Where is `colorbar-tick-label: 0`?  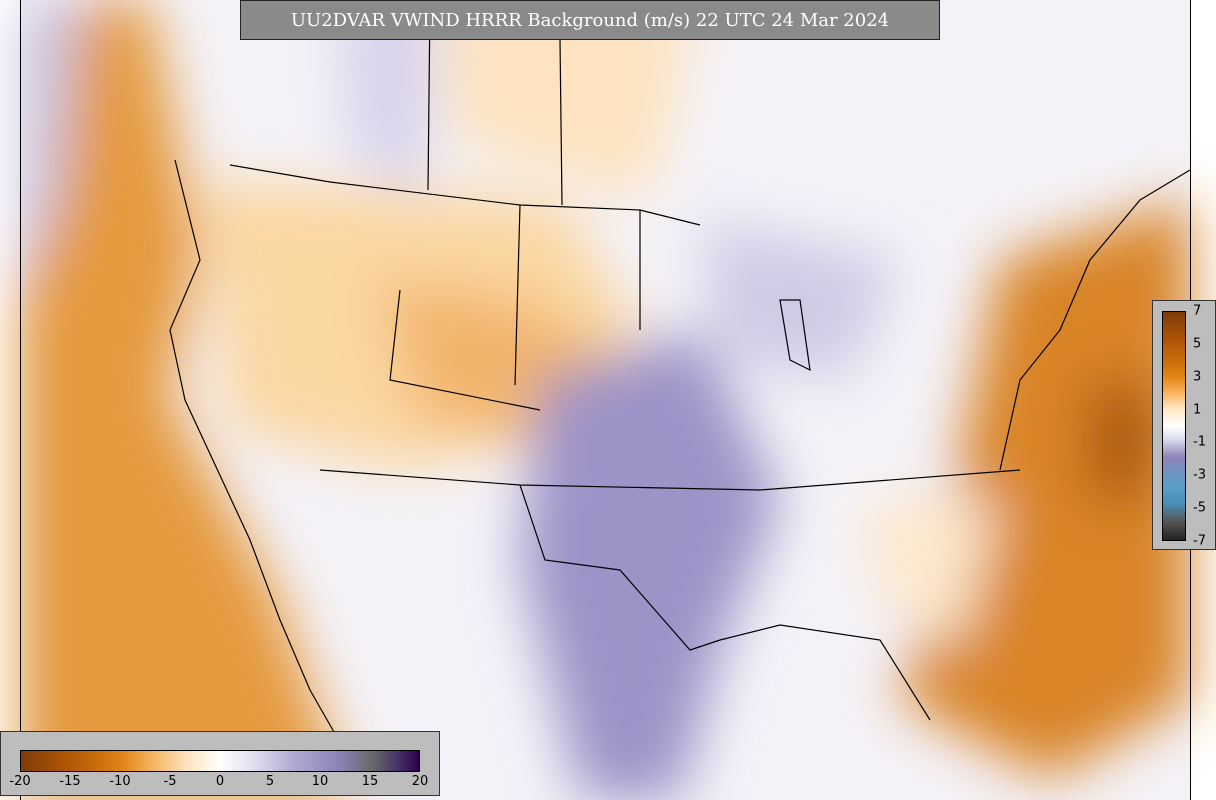
colorbar-tick-label: 0 is located at coordinates (220, 781).